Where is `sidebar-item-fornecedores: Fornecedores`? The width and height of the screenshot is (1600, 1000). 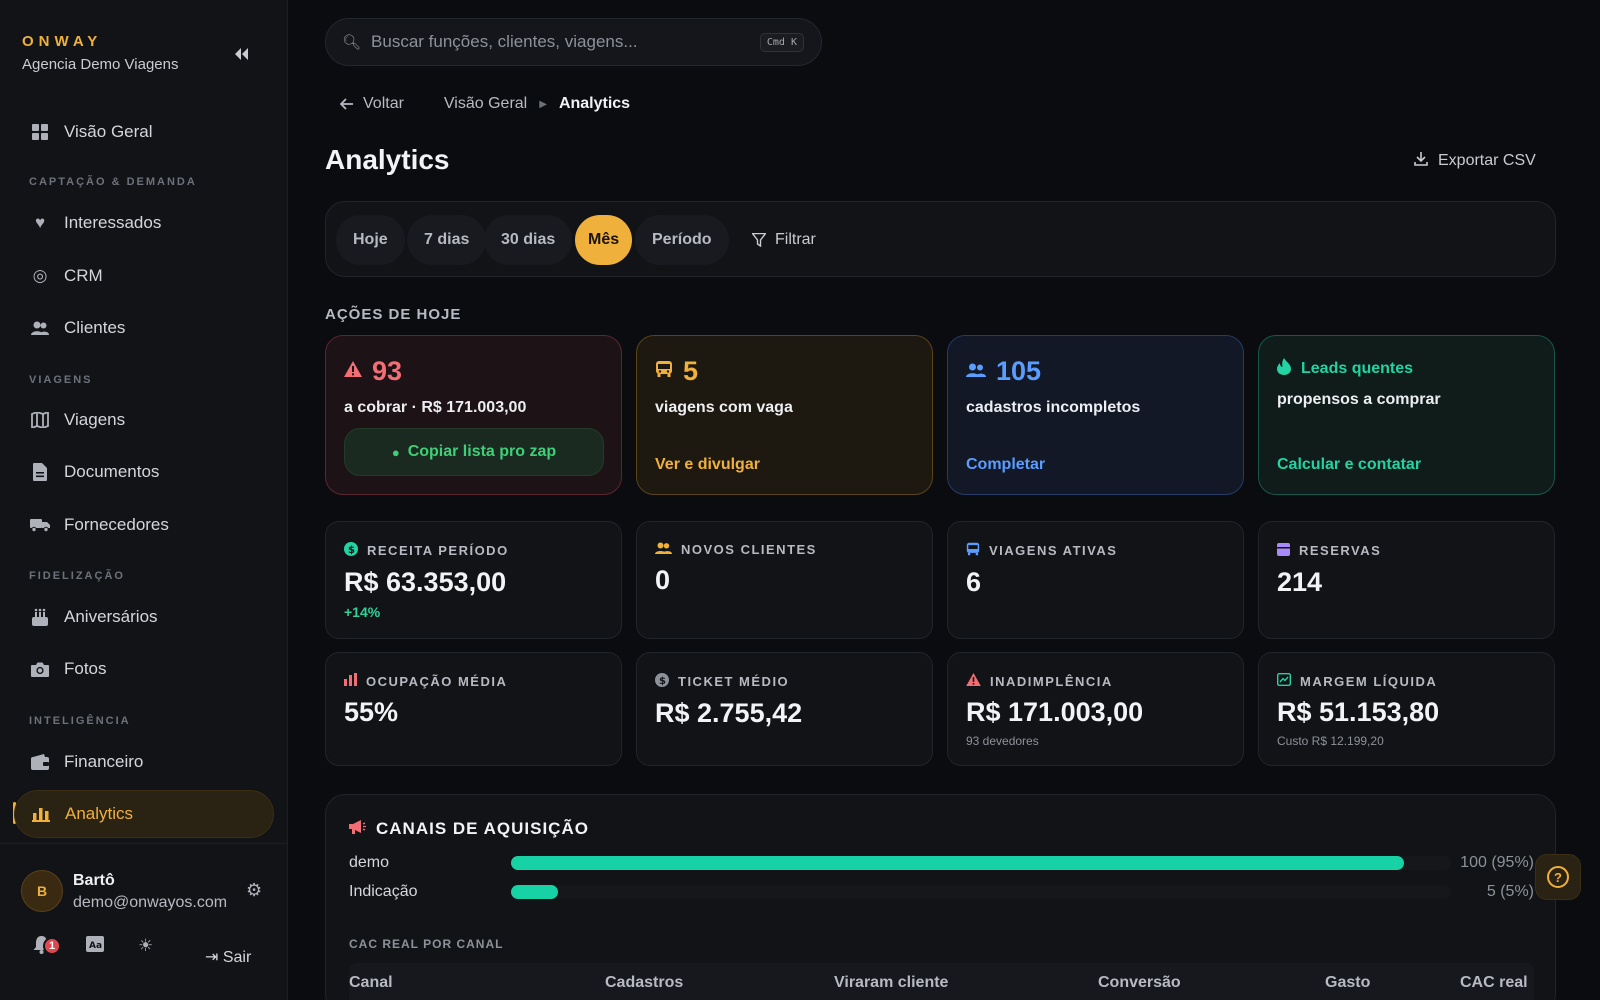 sidebar-item-fornecedores: Fornecedores is located at coordinates (144, 525).